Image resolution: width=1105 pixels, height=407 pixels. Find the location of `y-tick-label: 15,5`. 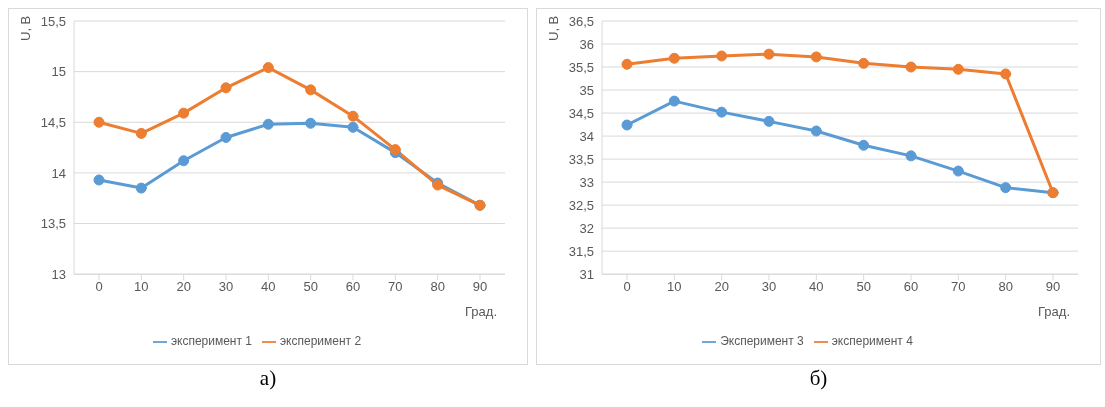

y-tick-label: 15,5 is located at coordinates (53, 21).